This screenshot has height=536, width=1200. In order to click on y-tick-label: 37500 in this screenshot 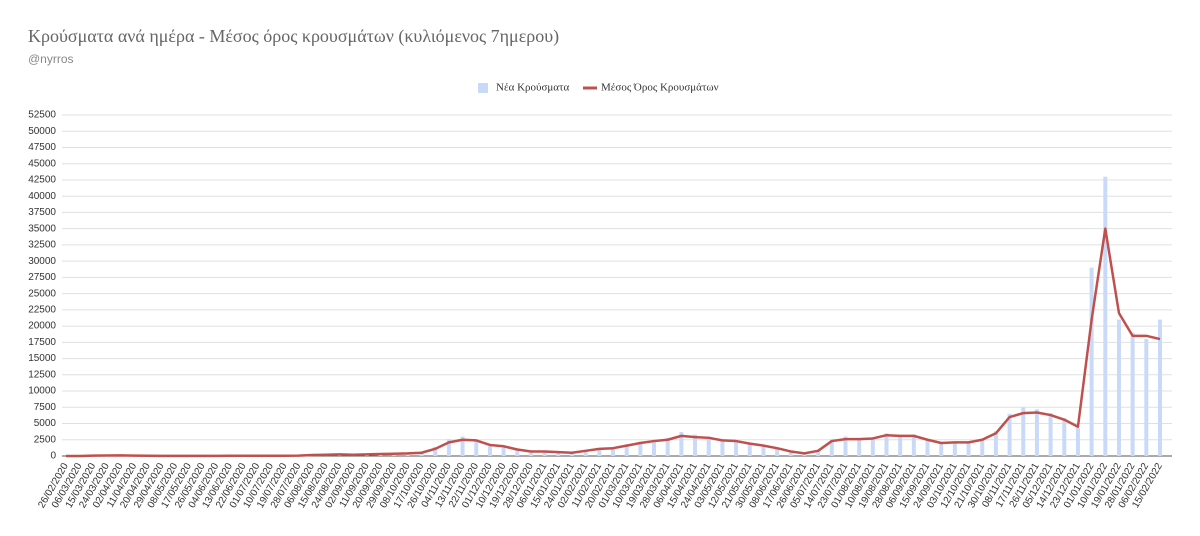, I will do `click(42, 212)`.